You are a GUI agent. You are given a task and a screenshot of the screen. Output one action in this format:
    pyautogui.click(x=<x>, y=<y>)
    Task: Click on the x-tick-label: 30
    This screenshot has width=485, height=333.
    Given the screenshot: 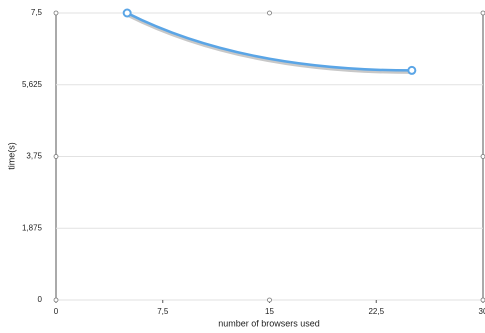 What is the action you would take?
    pyautogui.click(x=482, y=311)
    